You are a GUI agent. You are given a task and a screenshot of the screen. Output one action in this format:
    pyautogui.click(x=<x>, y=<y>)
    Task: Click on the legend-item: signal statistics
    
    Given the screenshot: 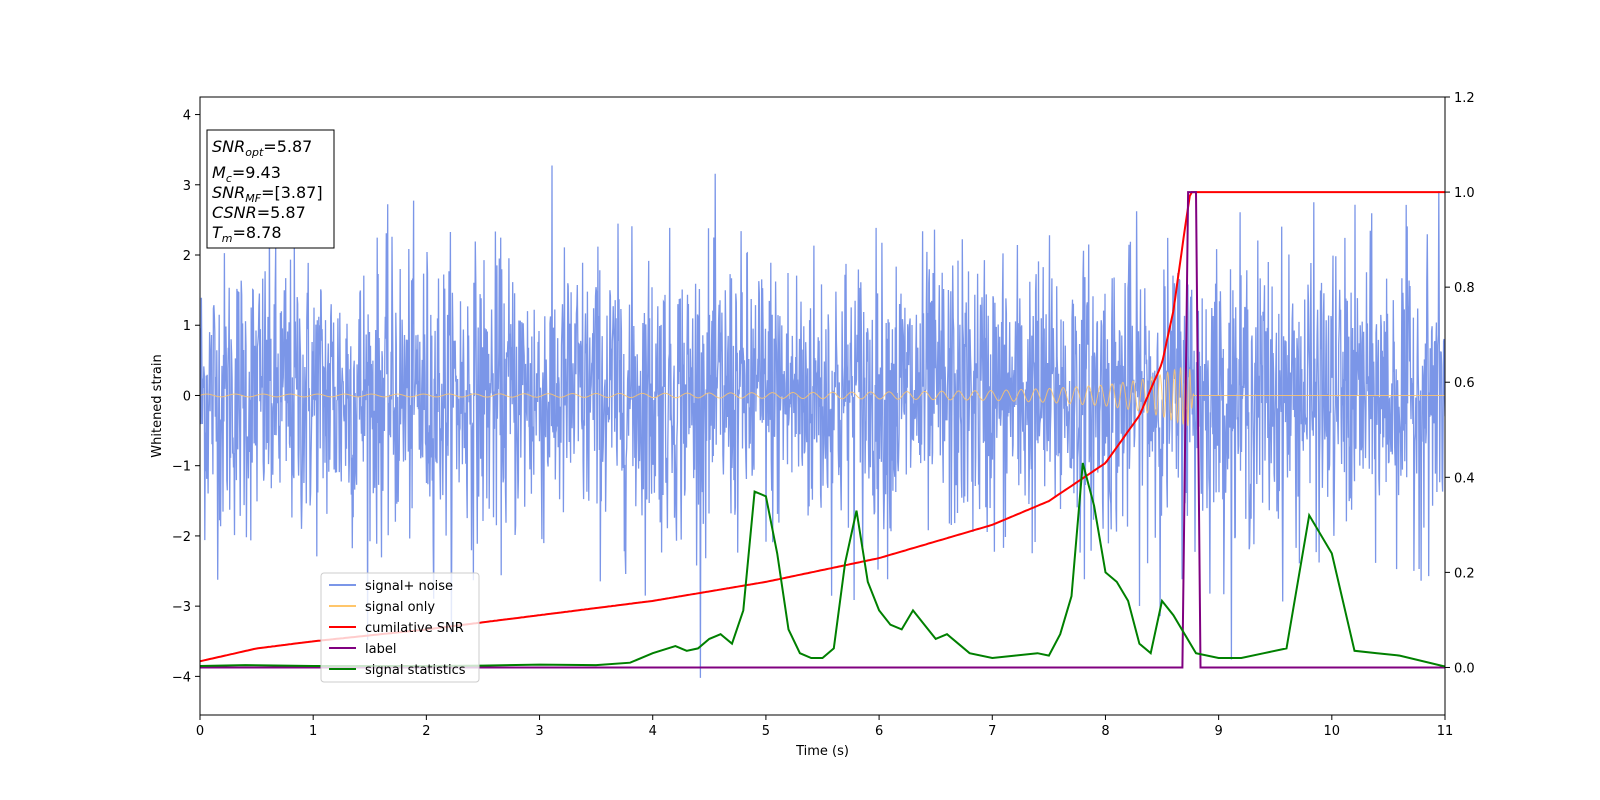 What is the action you would take?
    pyautogui.click(x=397, y=670)
    